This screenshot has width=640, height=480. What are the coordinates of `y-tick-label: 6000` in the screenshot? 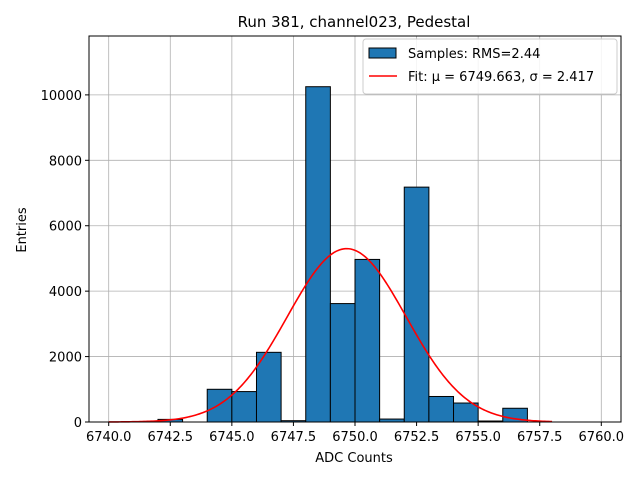 It's located at (65, 227).